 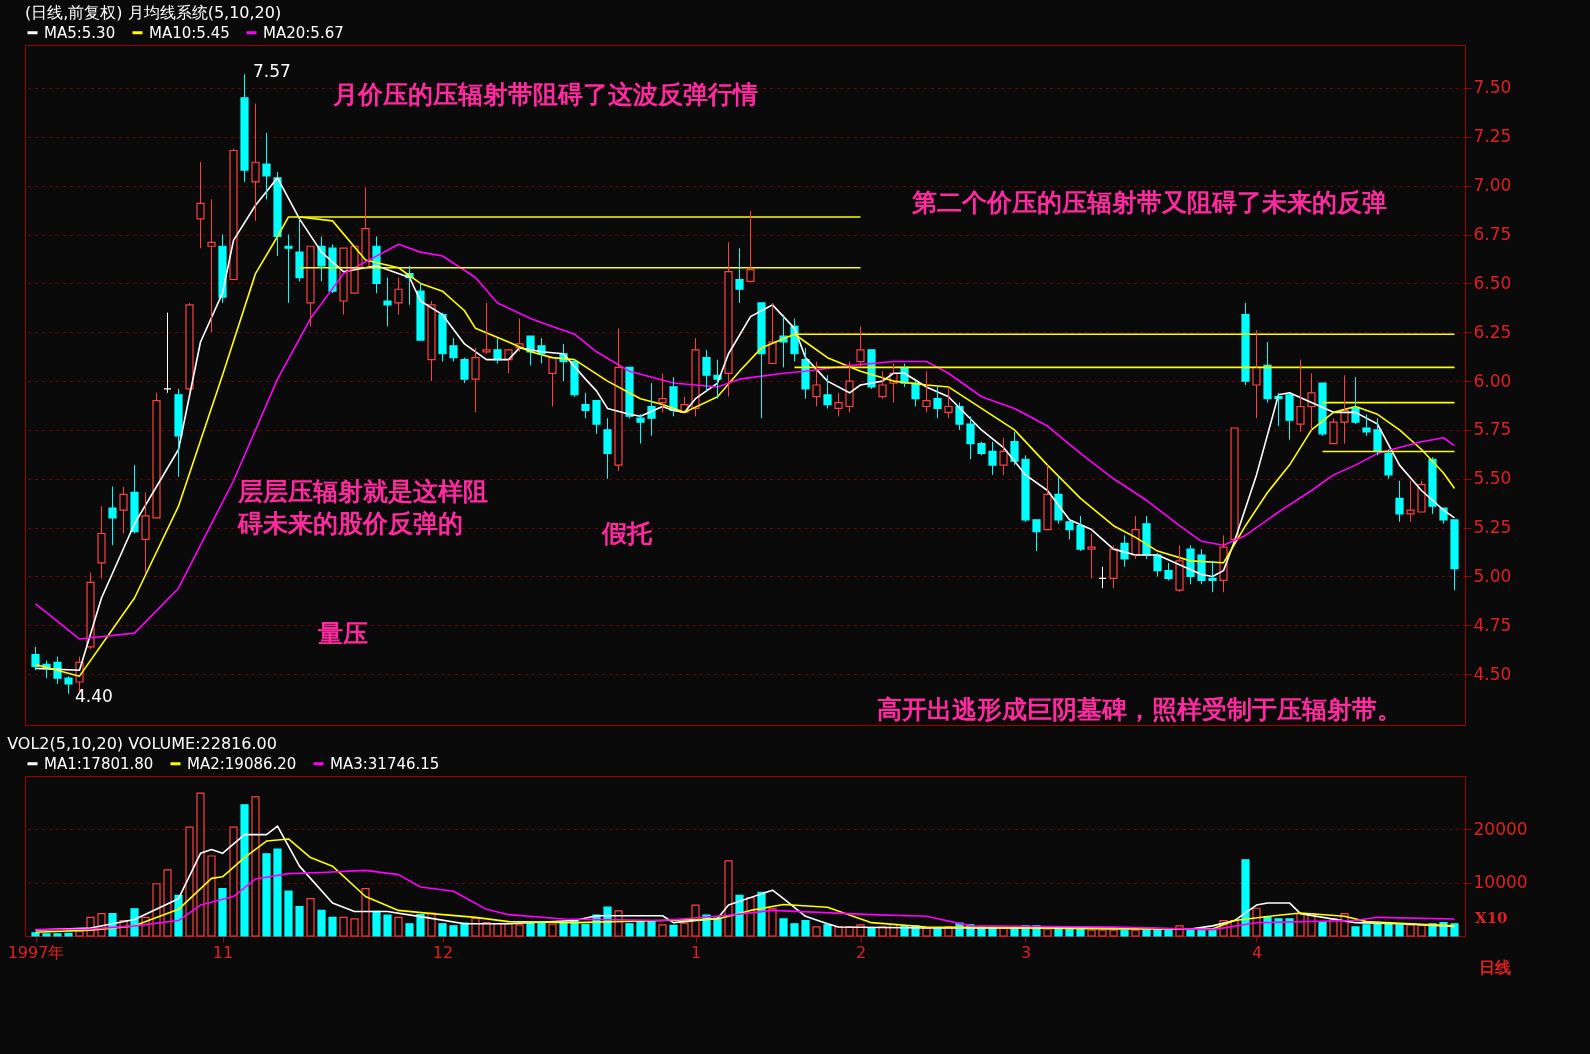 I want to click on x-tick-label: 1, so click(x=696, y=952).